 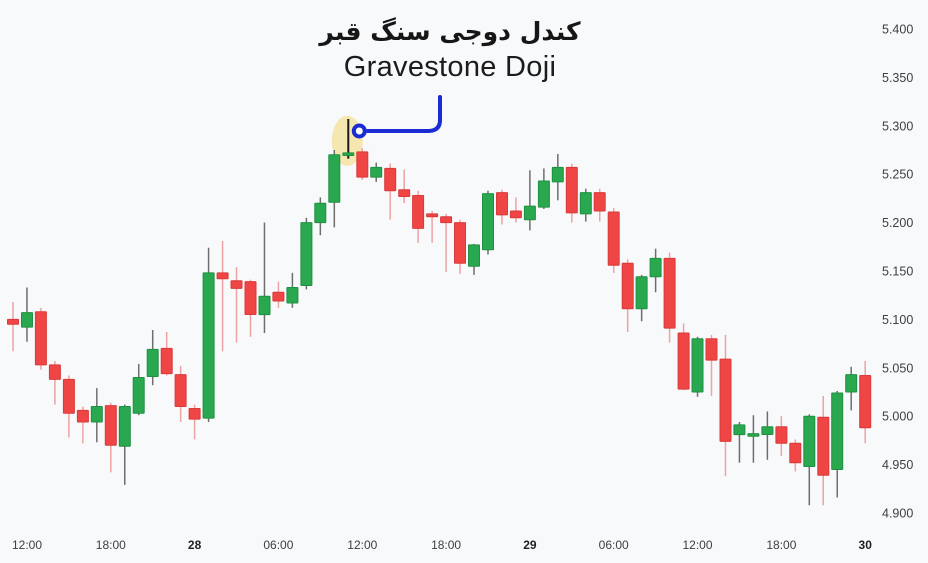 What do you see at coordinates (897, 223) in the screenshot?
I see `y-axis-price-label: 5.200` at bounding box center [897, 223].